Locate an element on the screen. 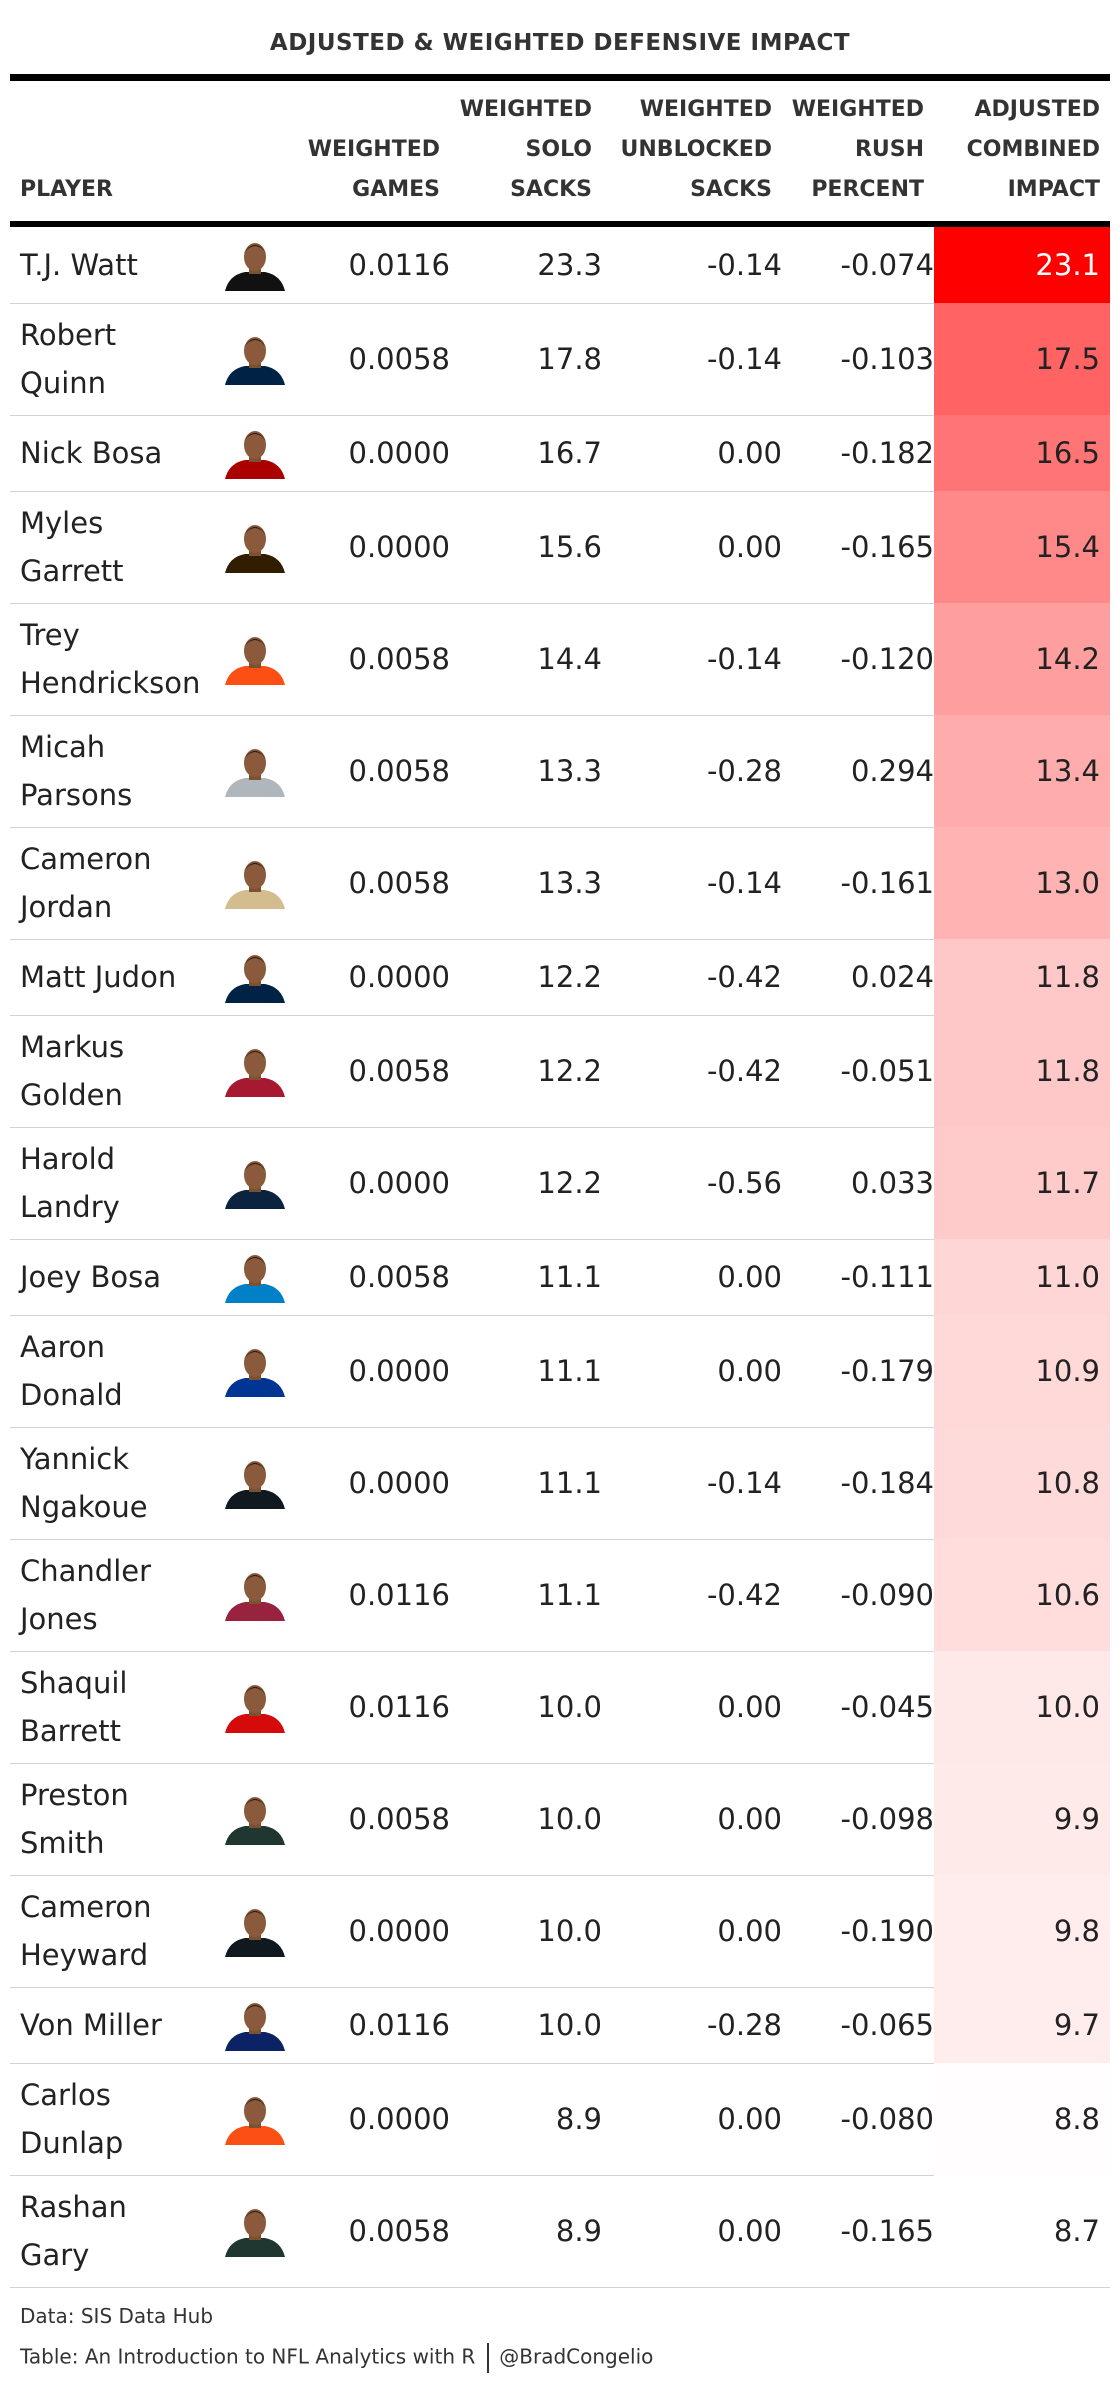 The height and width of the screenshot is (2398, 1120). table-row: Trey Hendrickson 0.0058 14.4 -0.14 -0.120 14.2 is located at coordinates (560, 659).